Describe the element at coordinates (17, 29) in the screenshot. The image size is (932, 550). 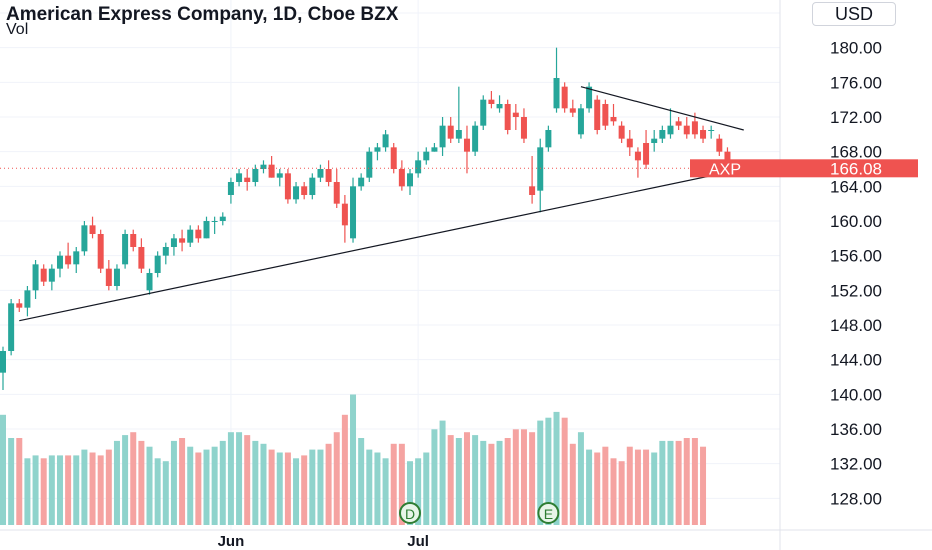
I see `volume-indicator-label: Vol` at that location.